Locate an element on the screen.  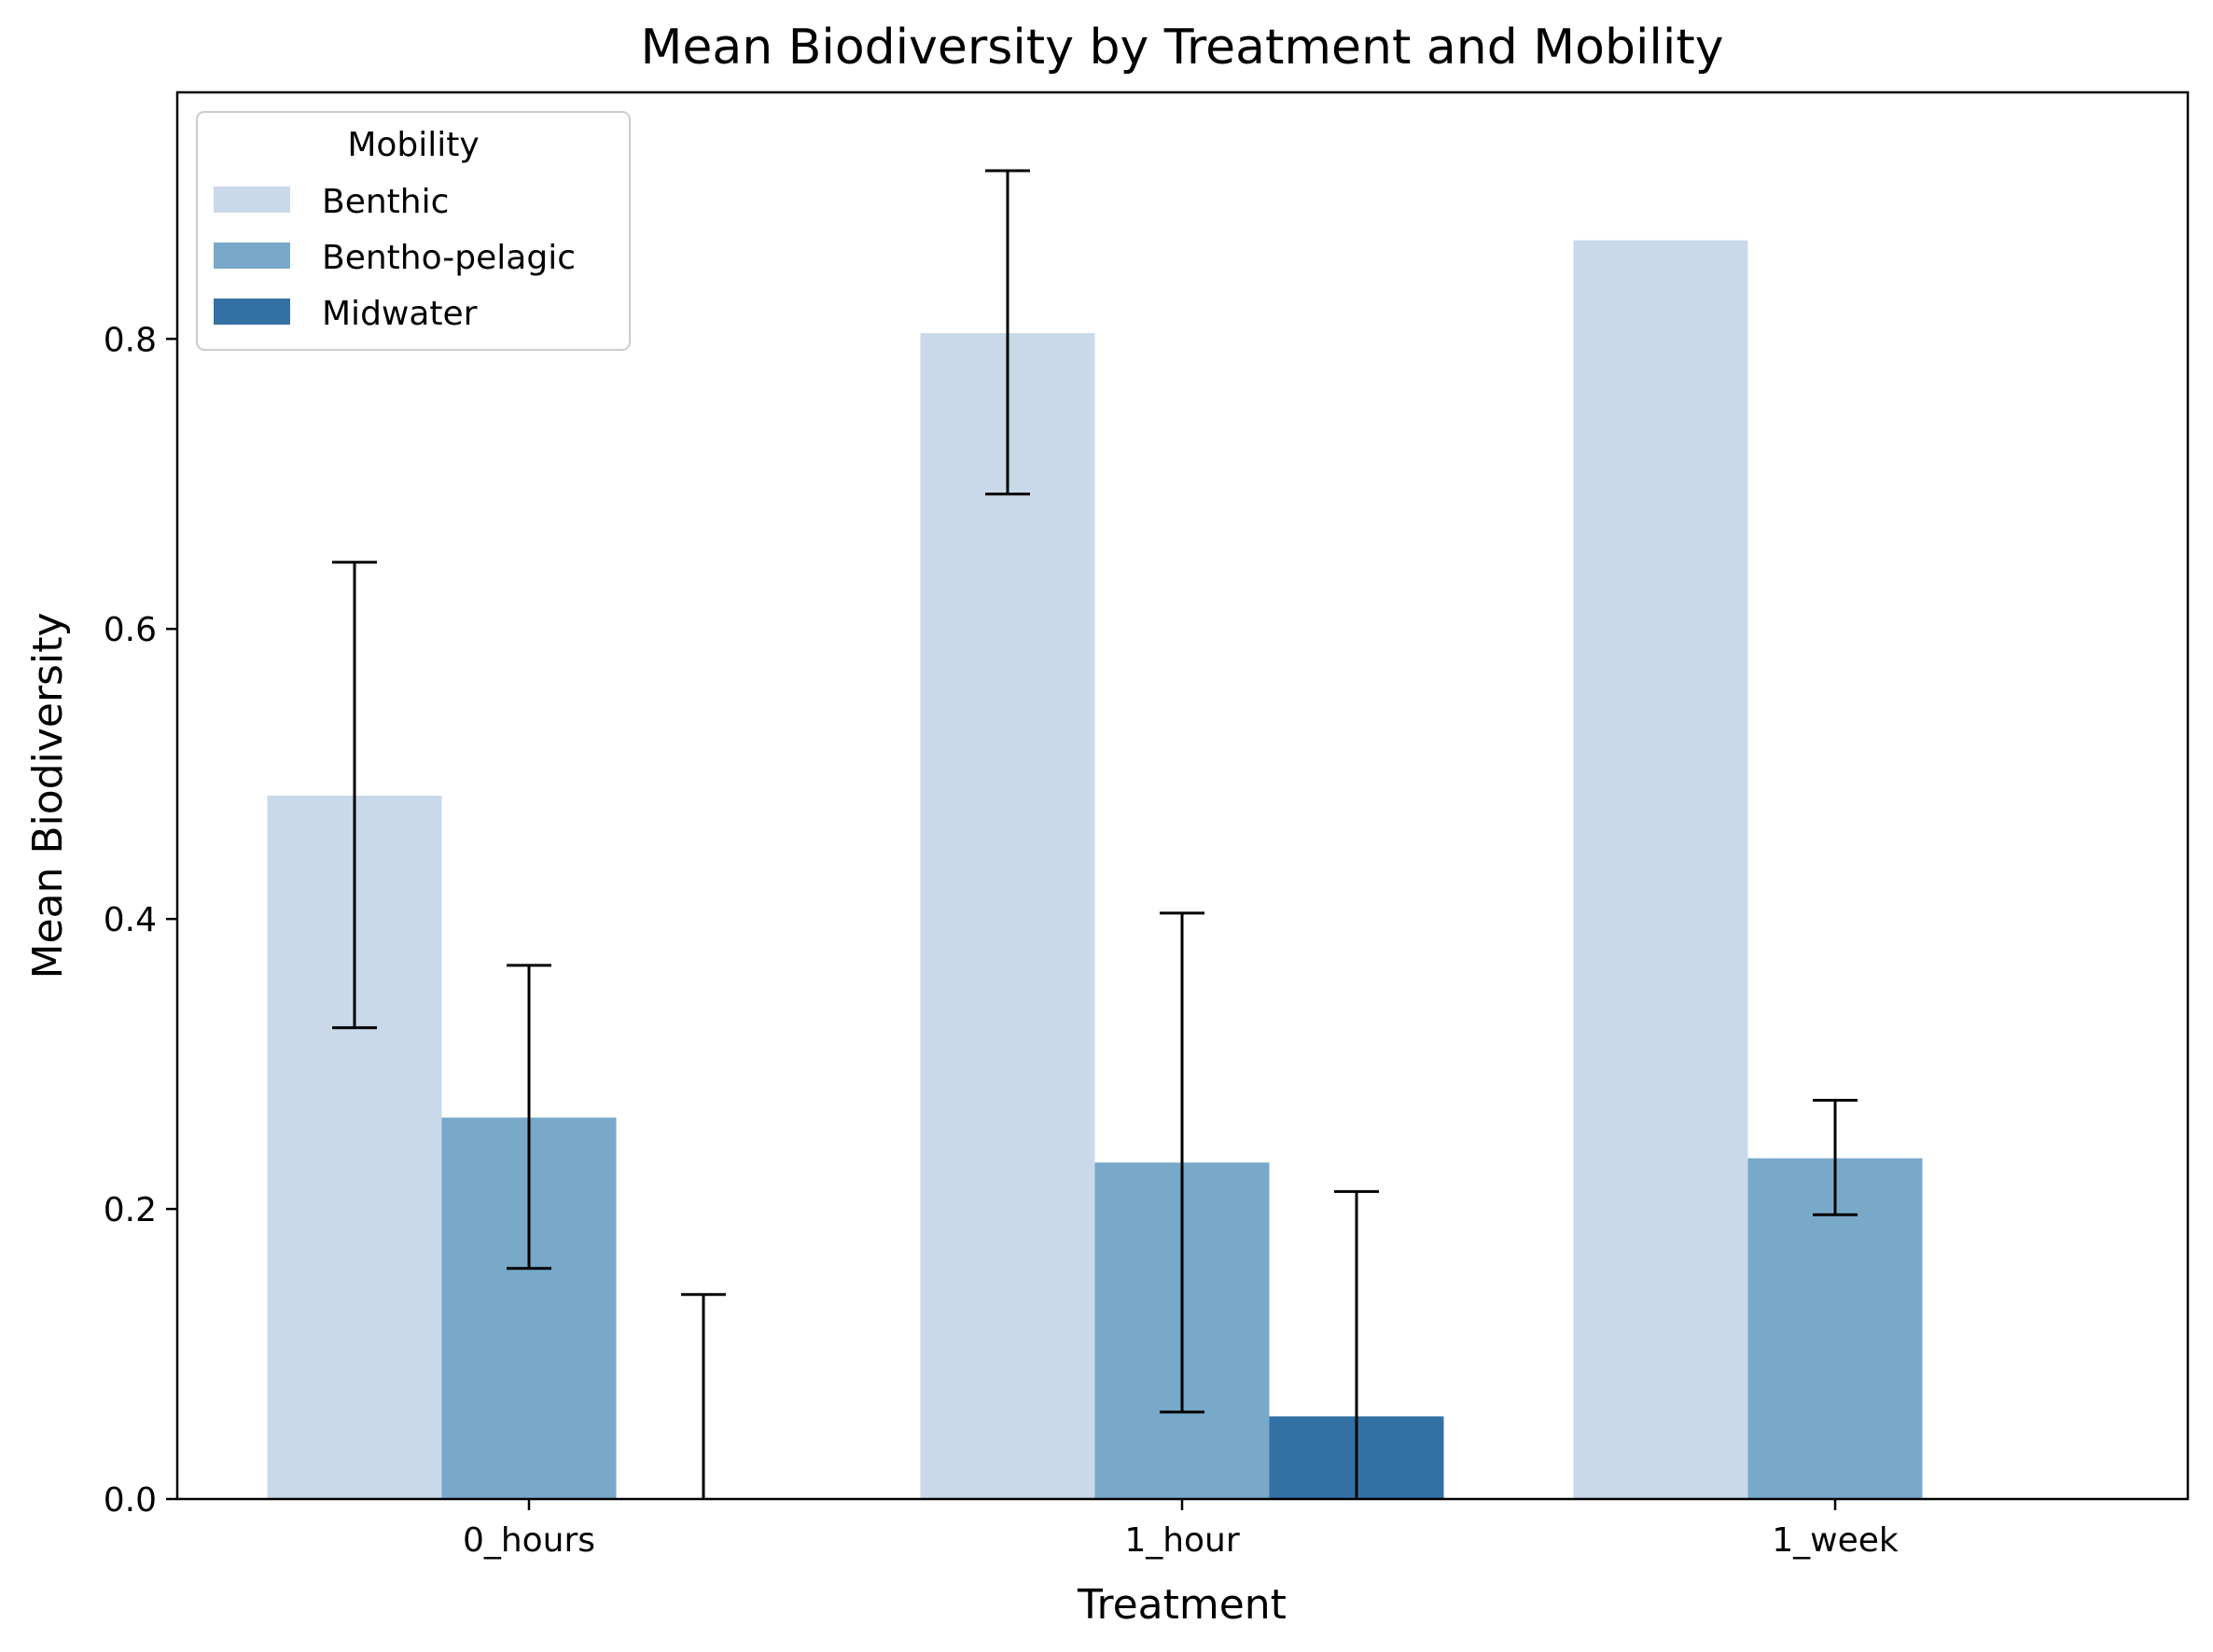
error-bar-midwater-1-hour is located at coordinates (1356, 1344).